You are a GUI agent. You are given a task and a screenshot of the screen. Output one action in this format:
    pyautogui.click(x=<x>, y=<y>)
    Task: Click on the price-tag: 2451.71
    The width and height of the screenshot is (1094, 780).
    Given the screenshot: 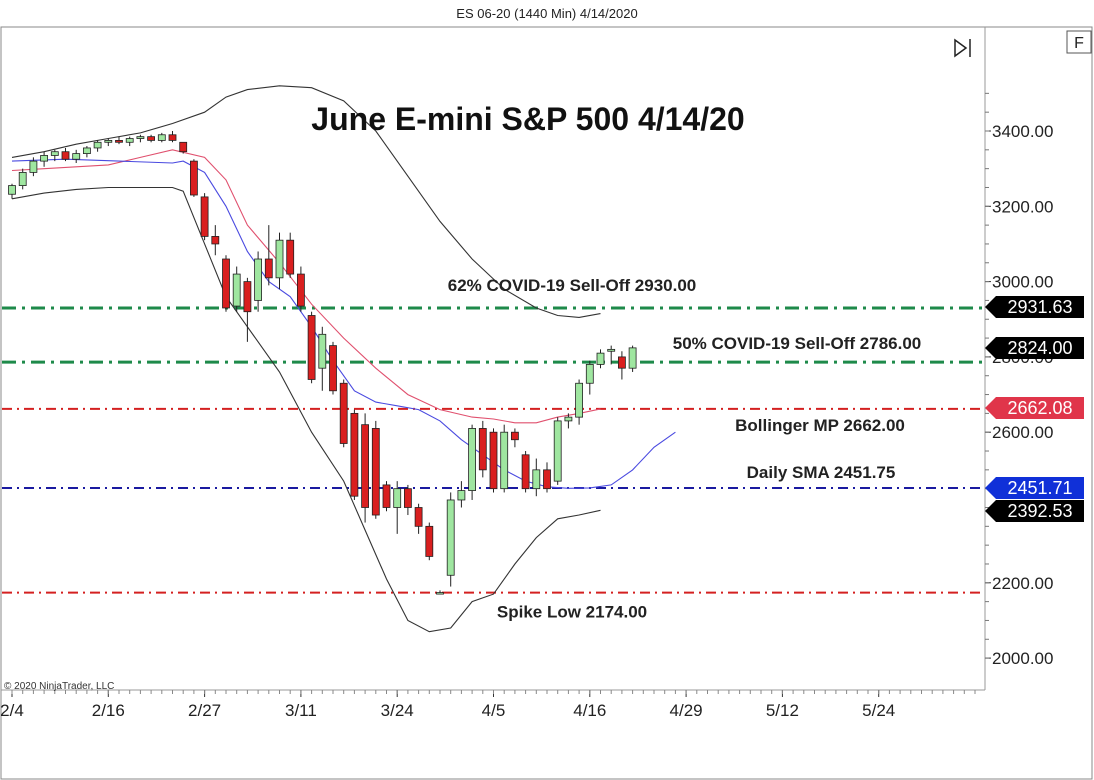 What is the action you would take?
    pyautogui.click(x=1034, y=488)
    